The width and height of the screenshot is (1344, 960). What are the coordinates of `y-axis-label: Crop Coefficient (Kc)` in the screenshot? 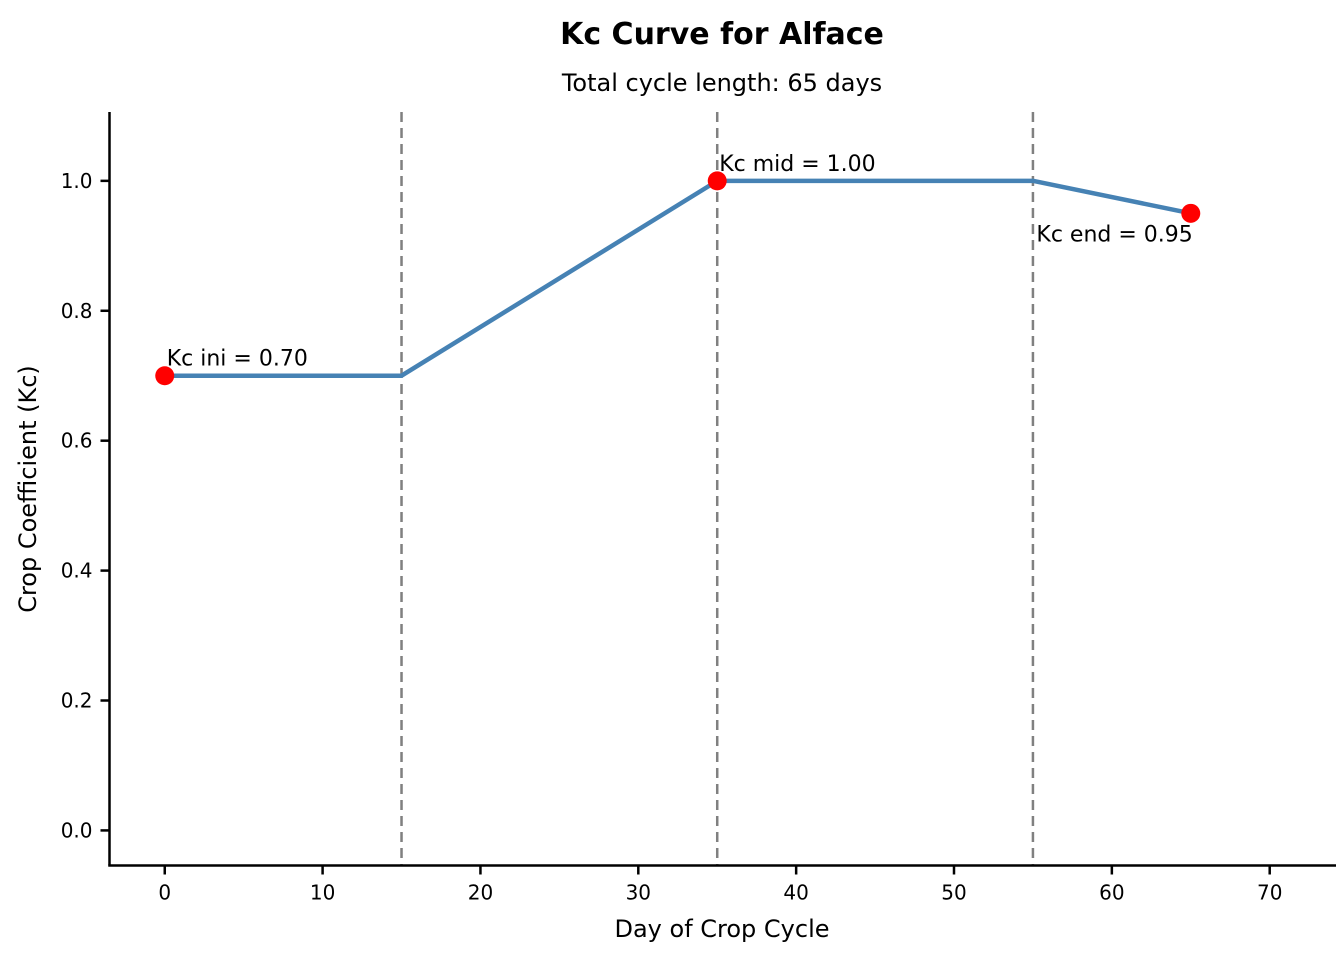 It's located at (28, 489).